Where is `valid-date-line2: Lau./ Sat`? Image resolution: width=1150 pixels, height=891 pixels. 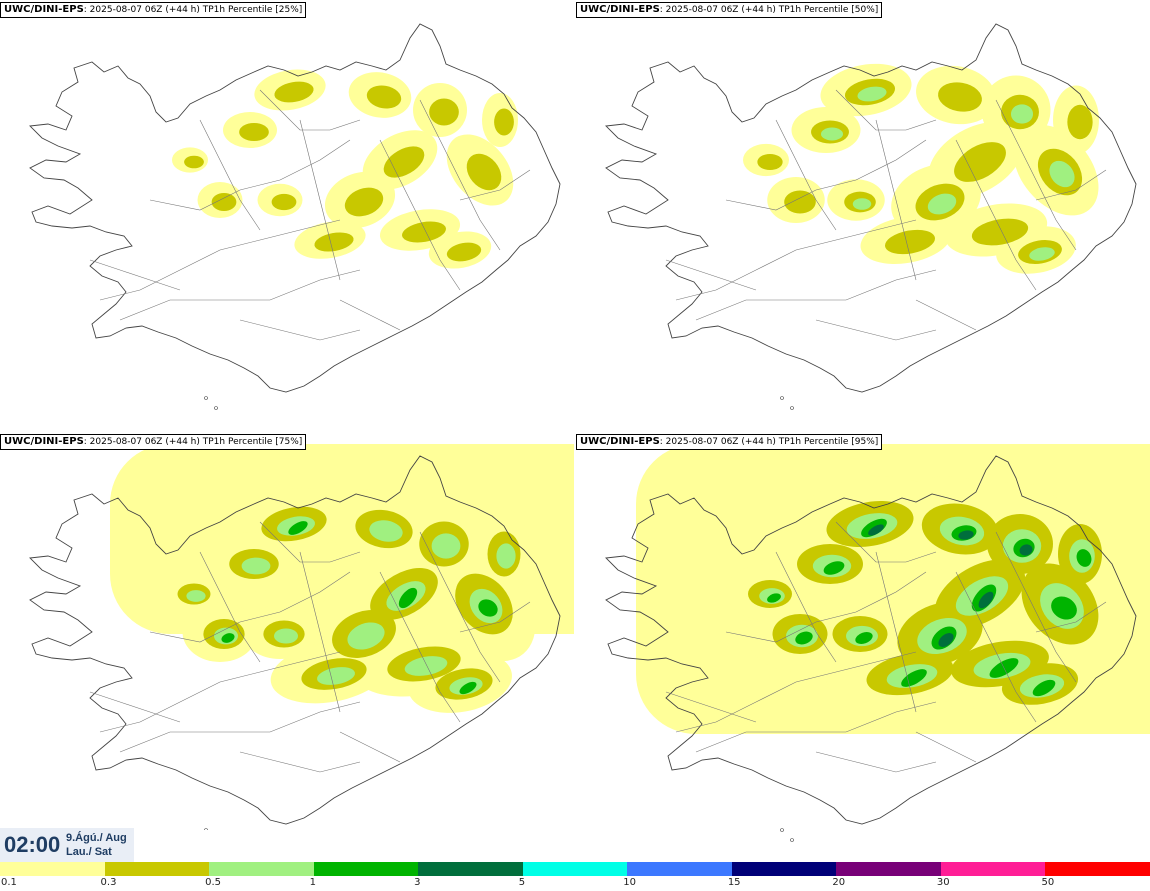 valid-date-line2: Lau./ Sat is located at coordinates (89, 852).